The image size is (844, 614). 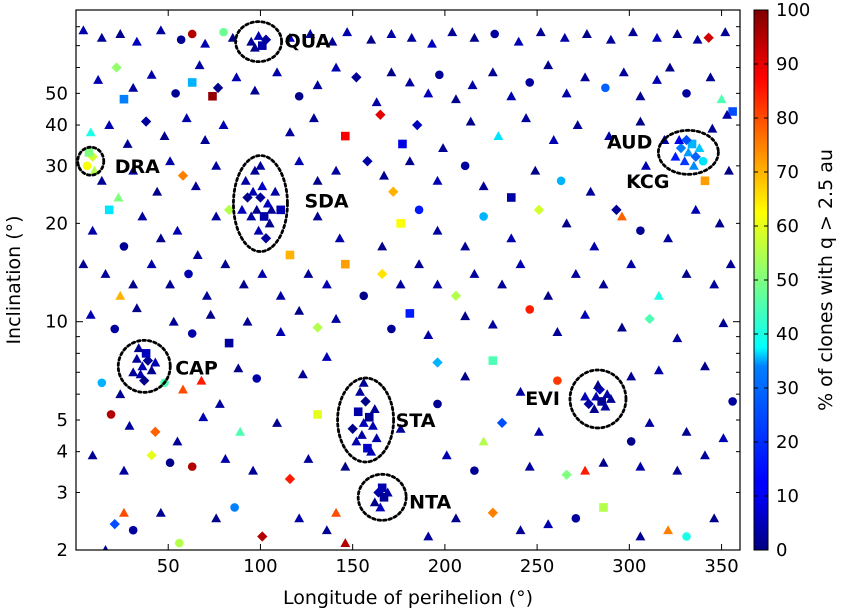 I want to click on x-axis-label: Longitude of perihelion (°), so click(x=408, y=598).